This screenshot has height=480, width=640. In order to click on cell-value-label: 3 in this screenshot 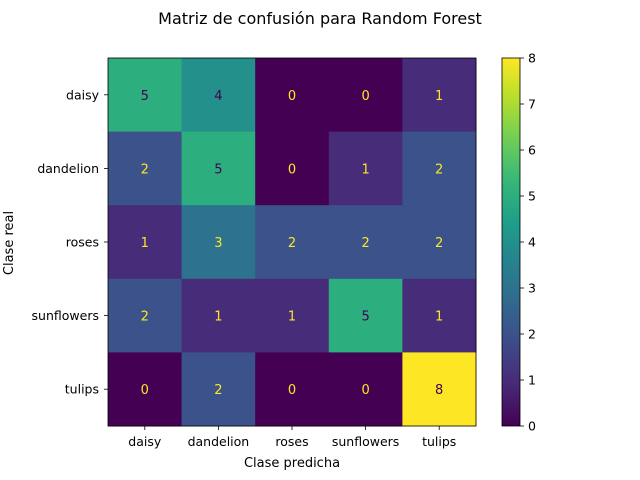, I will do `click(218, 243)`.